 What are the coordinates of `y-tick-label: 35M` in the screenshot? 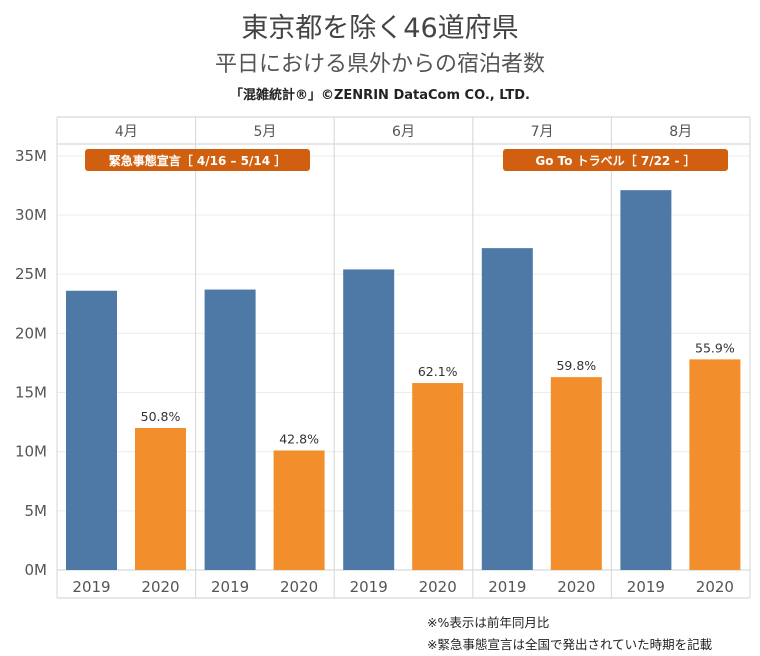 It's located at (31, 156).